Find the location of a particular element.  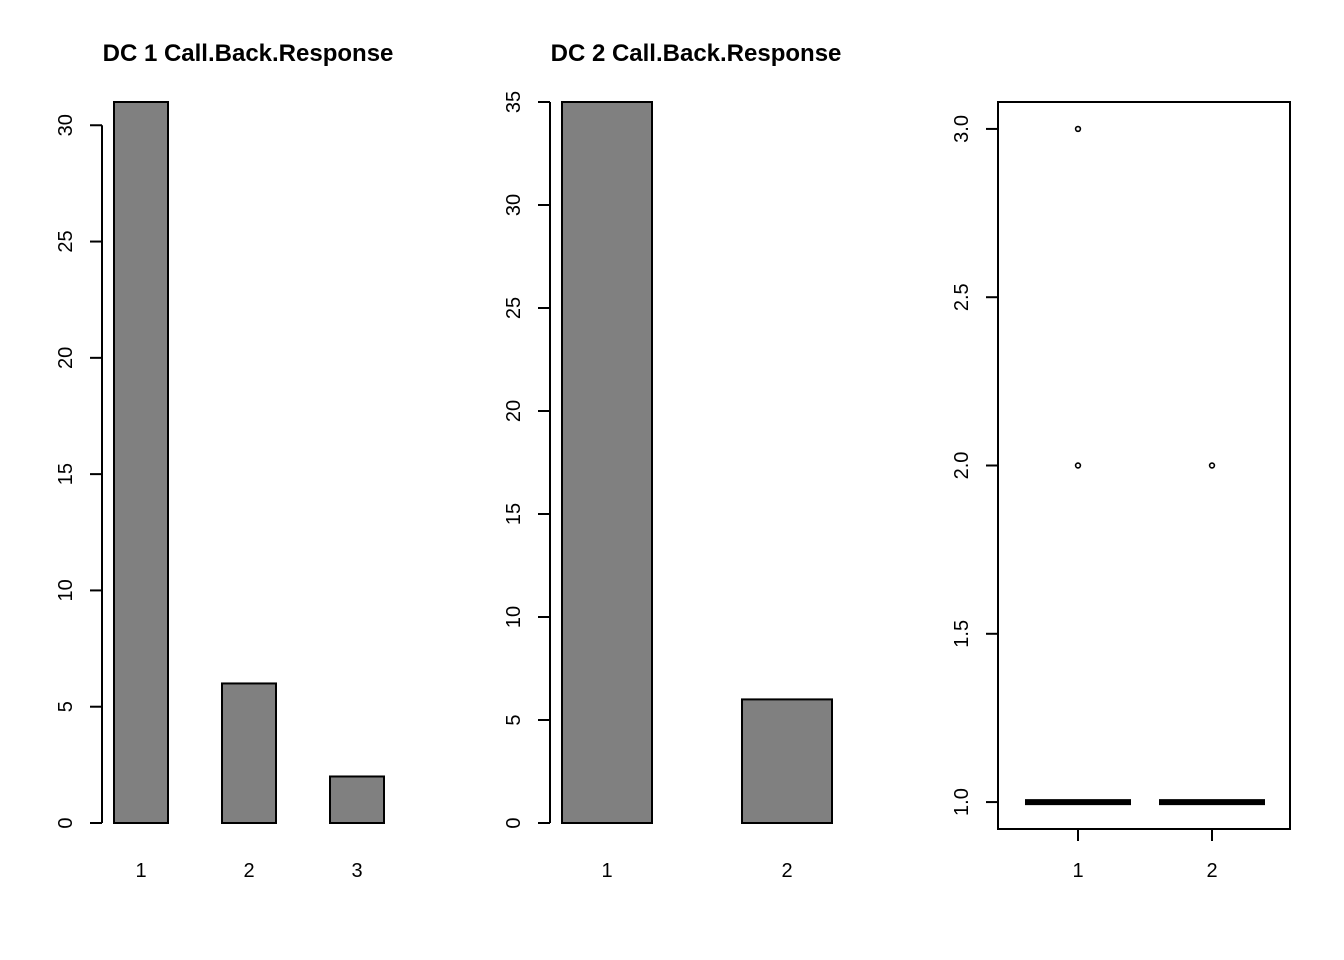

panel-1-x-labels: 1 2 3 is located at coordinates (248, 871).